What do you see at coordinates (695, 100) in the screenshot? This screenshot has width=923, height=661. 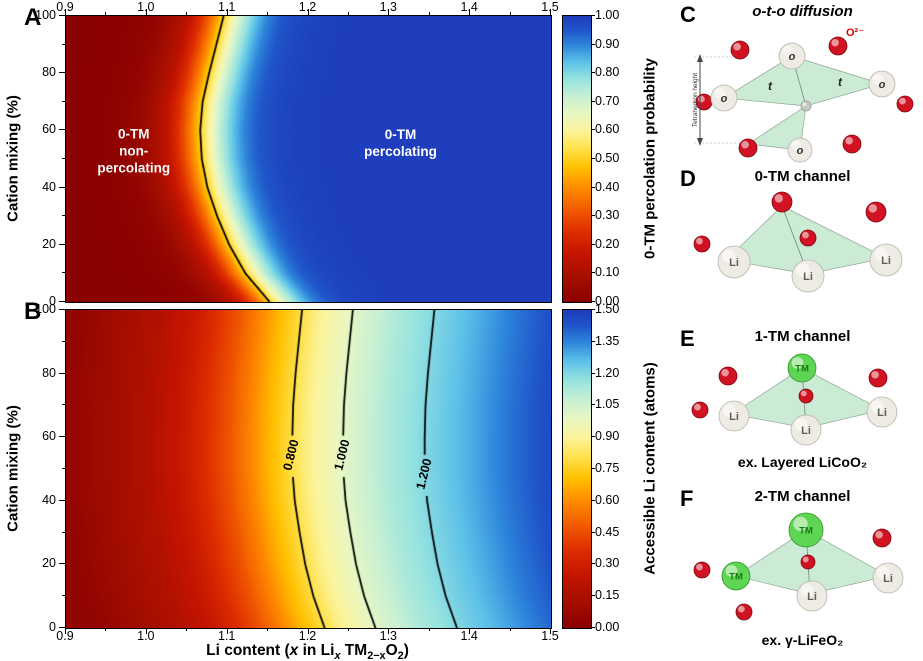 I see `height-annotation-label: Tetrahedron height` at bounding box center [695, 100].